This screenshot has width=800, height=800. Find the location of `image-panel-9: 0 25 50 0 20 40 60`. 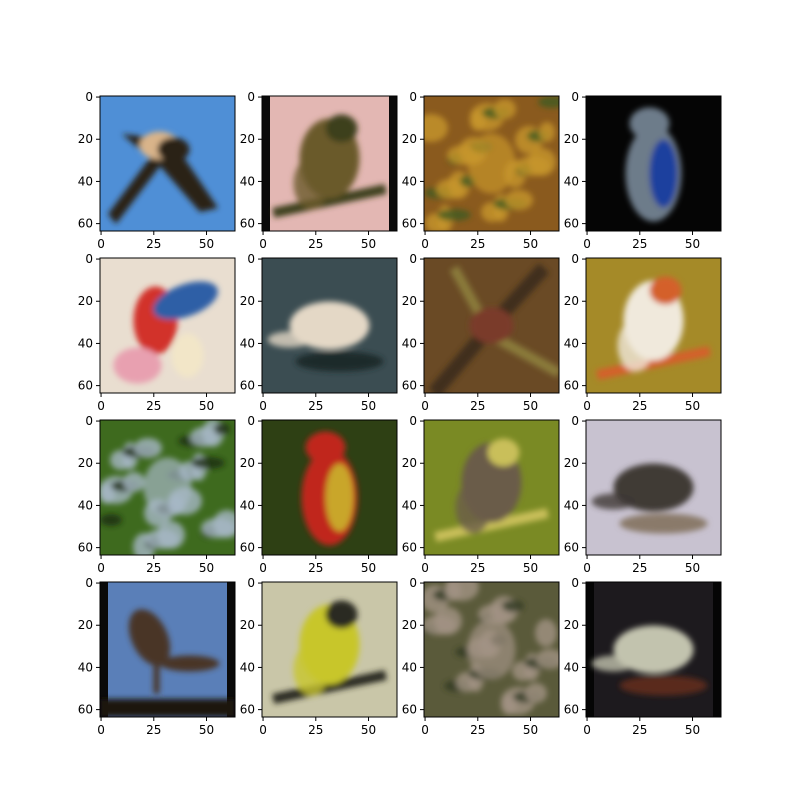

image-panel-9: 0 25 50 0 20 40 60 is located at coordinates (157, 494).